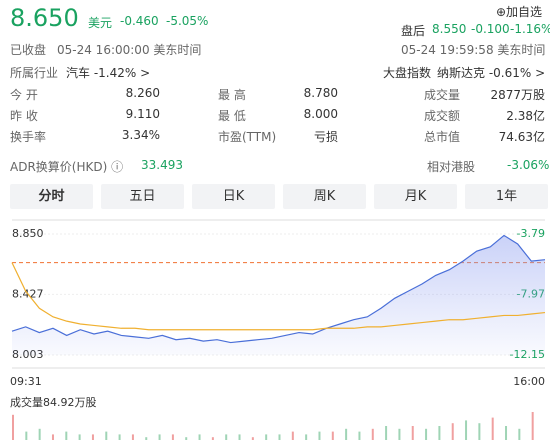  Describe the element at coordinates (451, 167) in the screenshot. I see `relative-label: 相对港股` at that location.